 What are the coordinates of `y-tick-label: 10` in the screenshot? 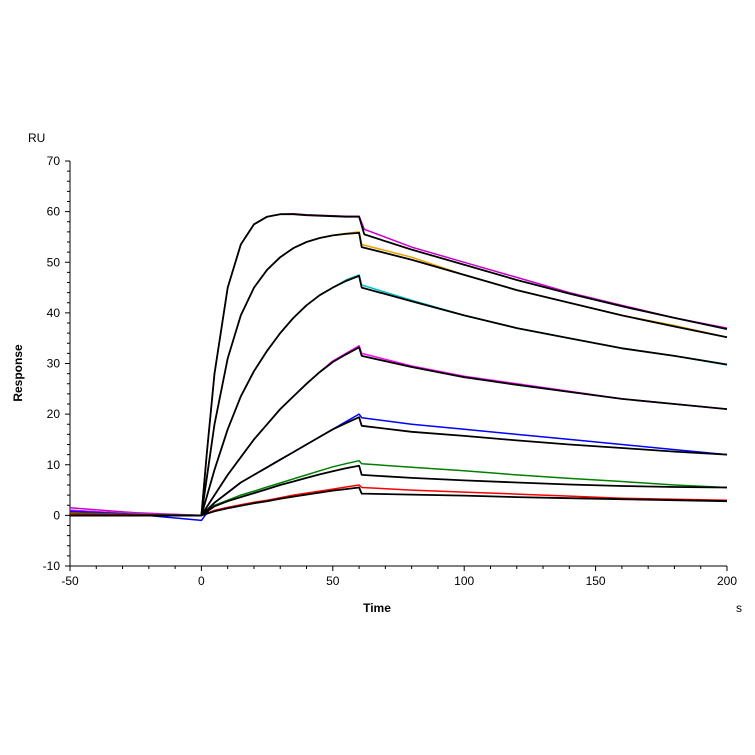 It's located at (54, 465).